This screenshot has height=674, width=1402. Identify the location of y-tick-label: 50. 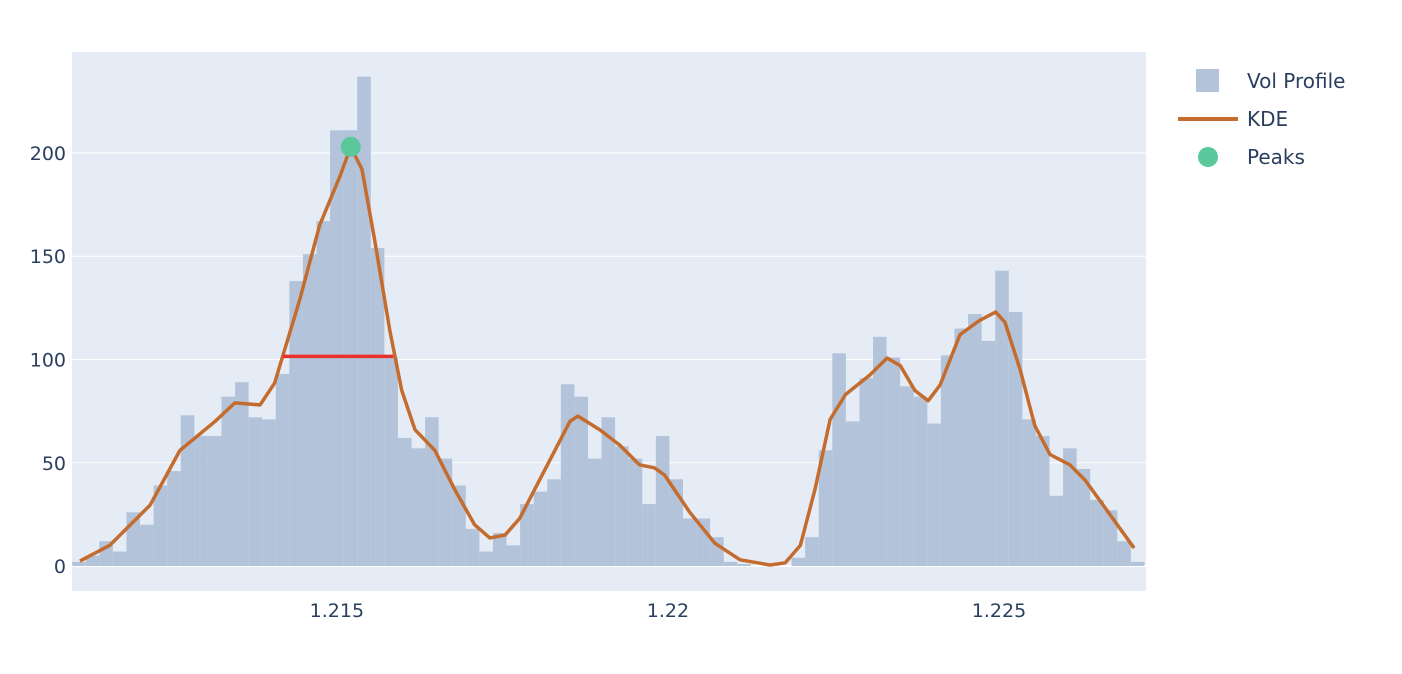
(54, 464).